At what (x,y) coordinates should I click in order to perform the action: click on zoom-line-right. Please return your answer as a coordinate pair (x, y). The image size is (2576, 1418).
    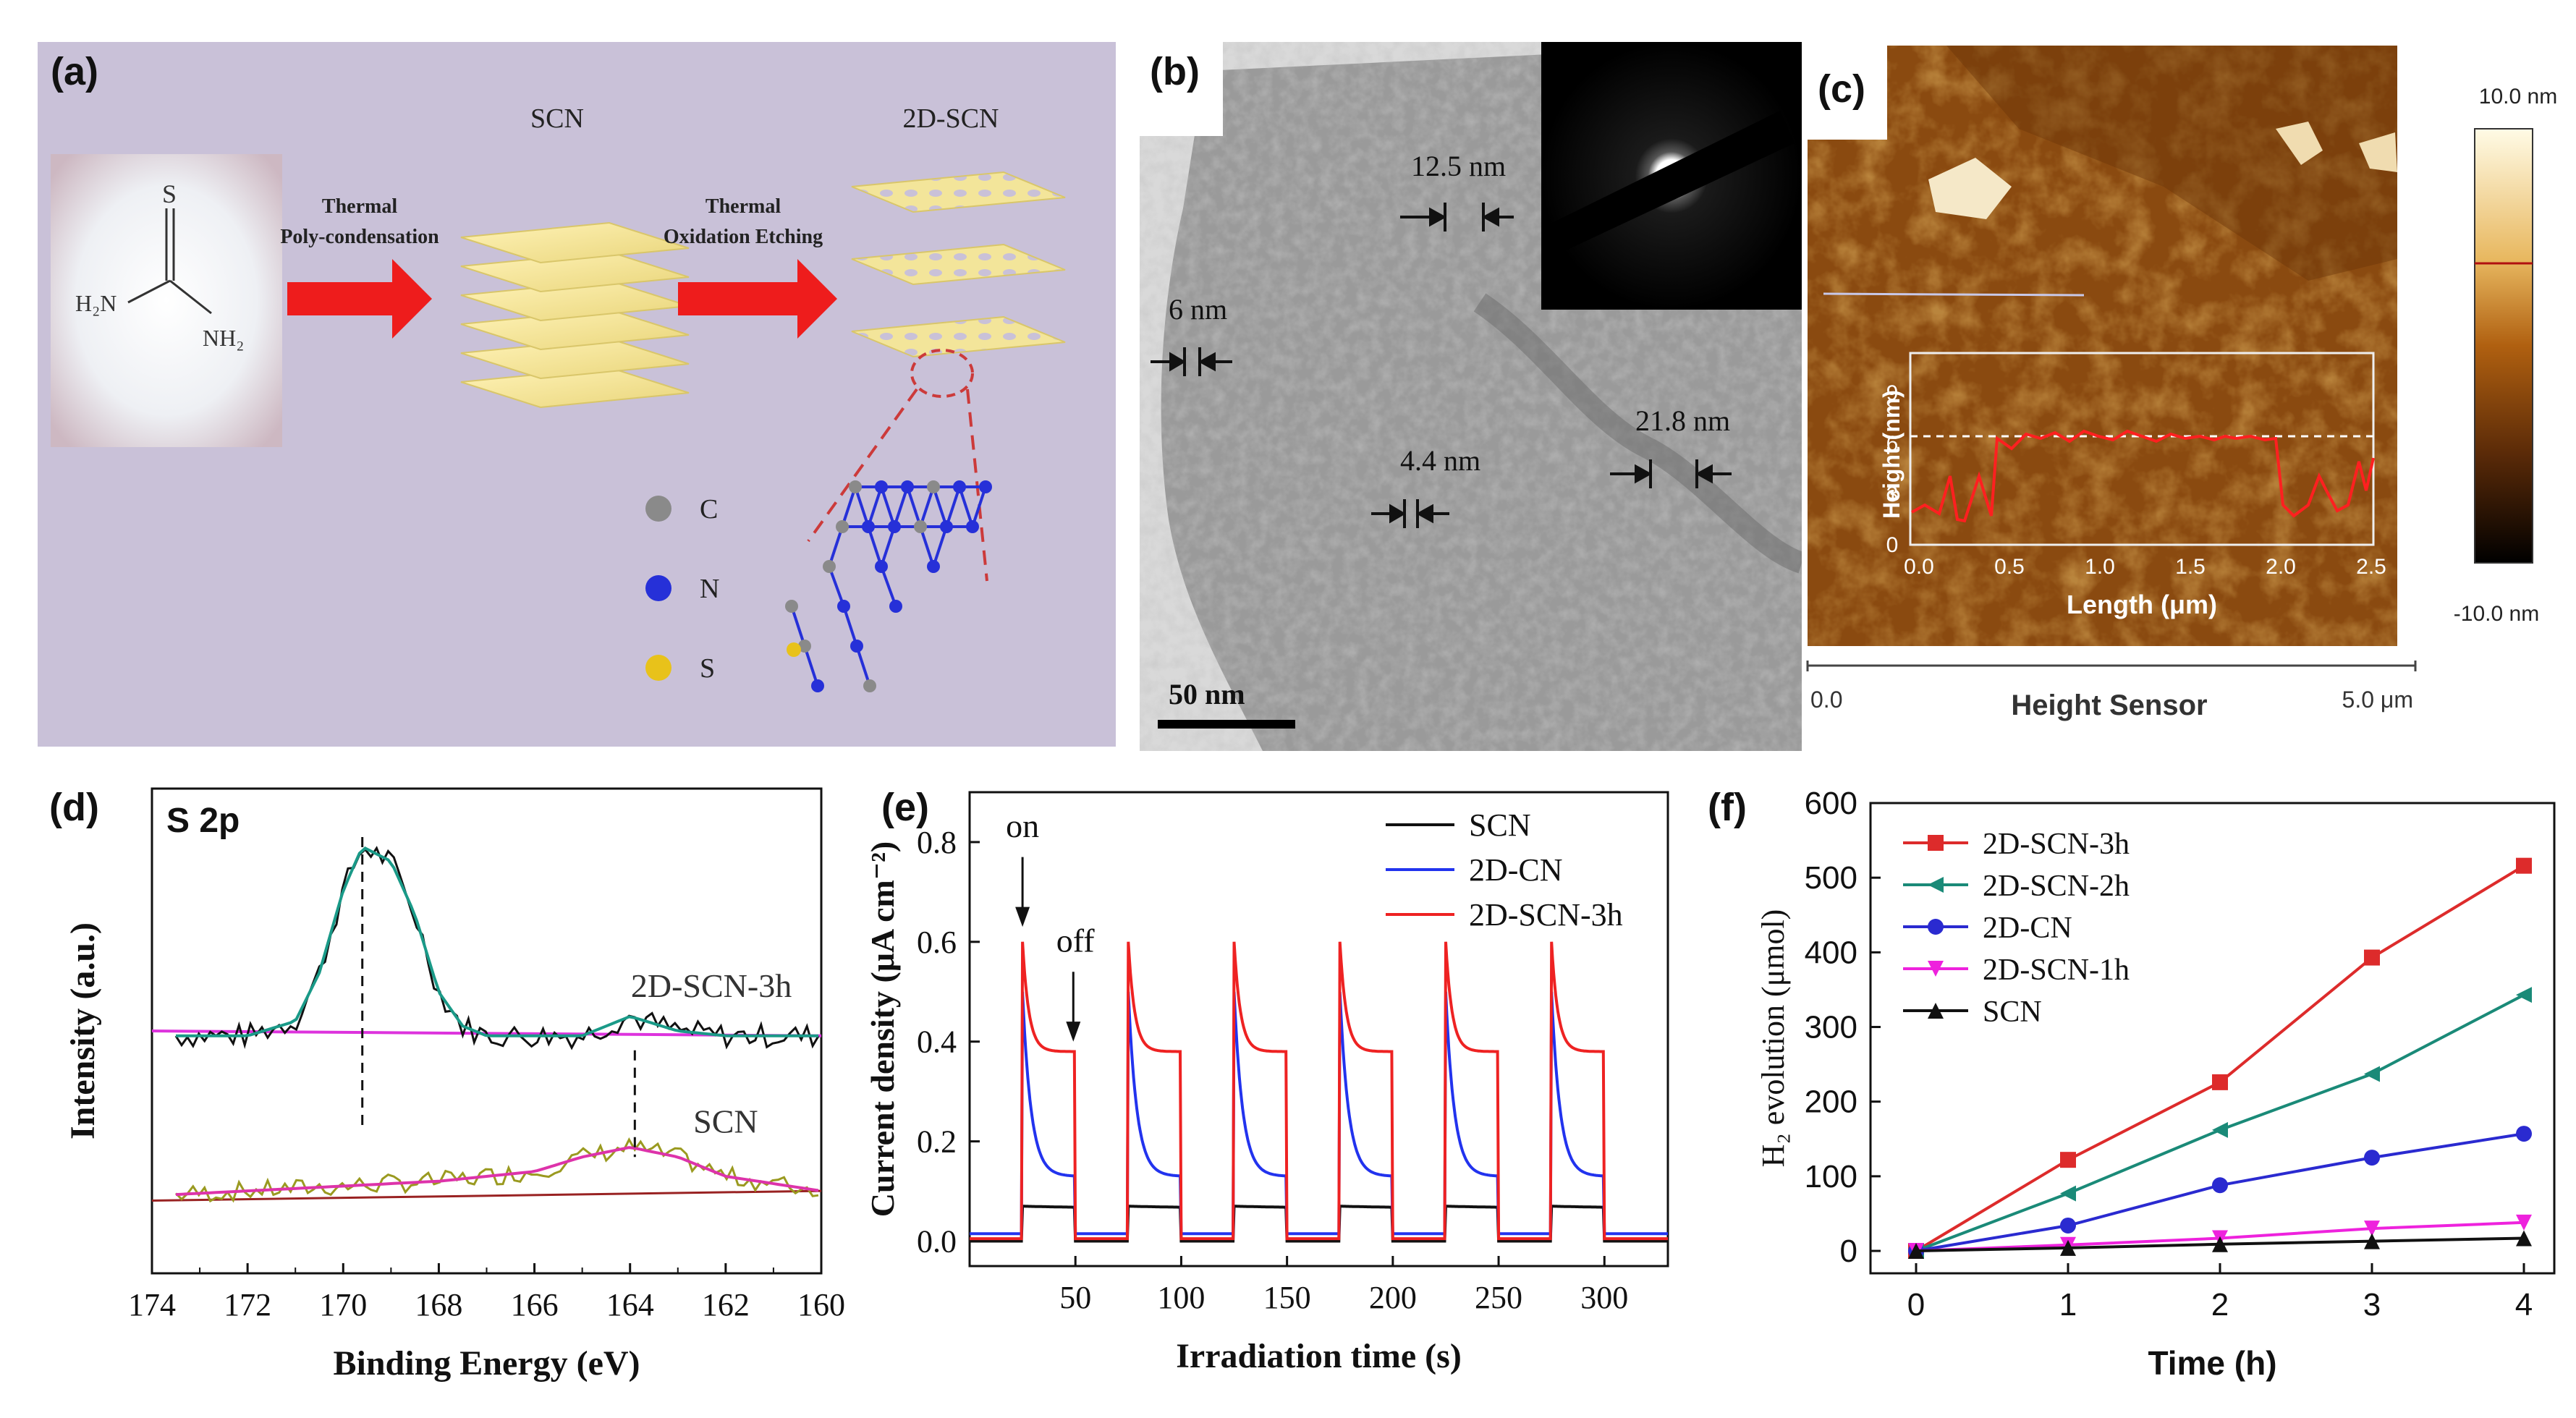
    Looking at the image, I should click on (977, 485).